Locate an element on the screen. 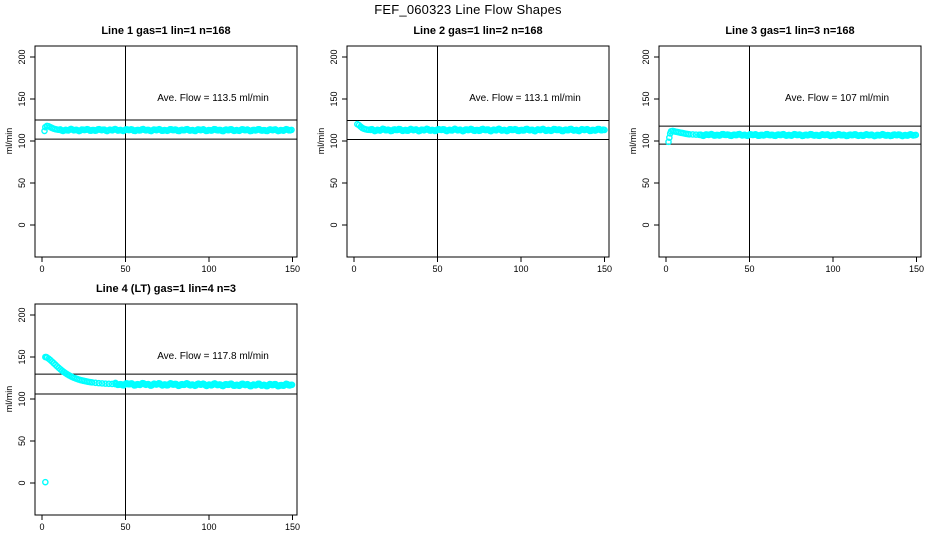  ave-flow-annotation: Ave. Flow = 107 ml/min is located at coordinates (837, 98).